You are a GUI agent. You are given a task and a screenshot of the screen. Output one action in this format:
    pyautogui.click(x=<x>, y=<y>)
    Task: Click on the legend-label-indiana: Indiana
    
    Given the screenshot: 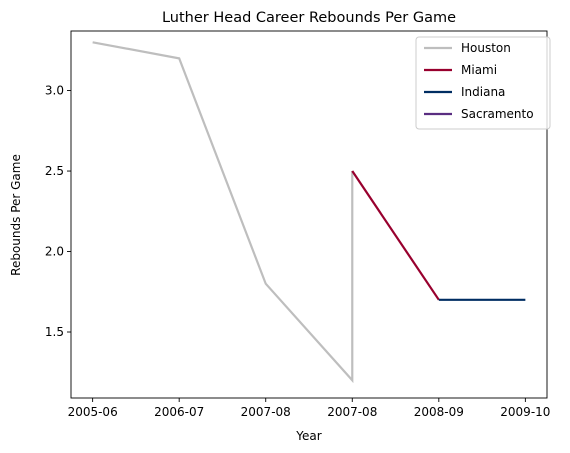 What is the action you would take?
    pyautogui.click(x=483, y=92)
    